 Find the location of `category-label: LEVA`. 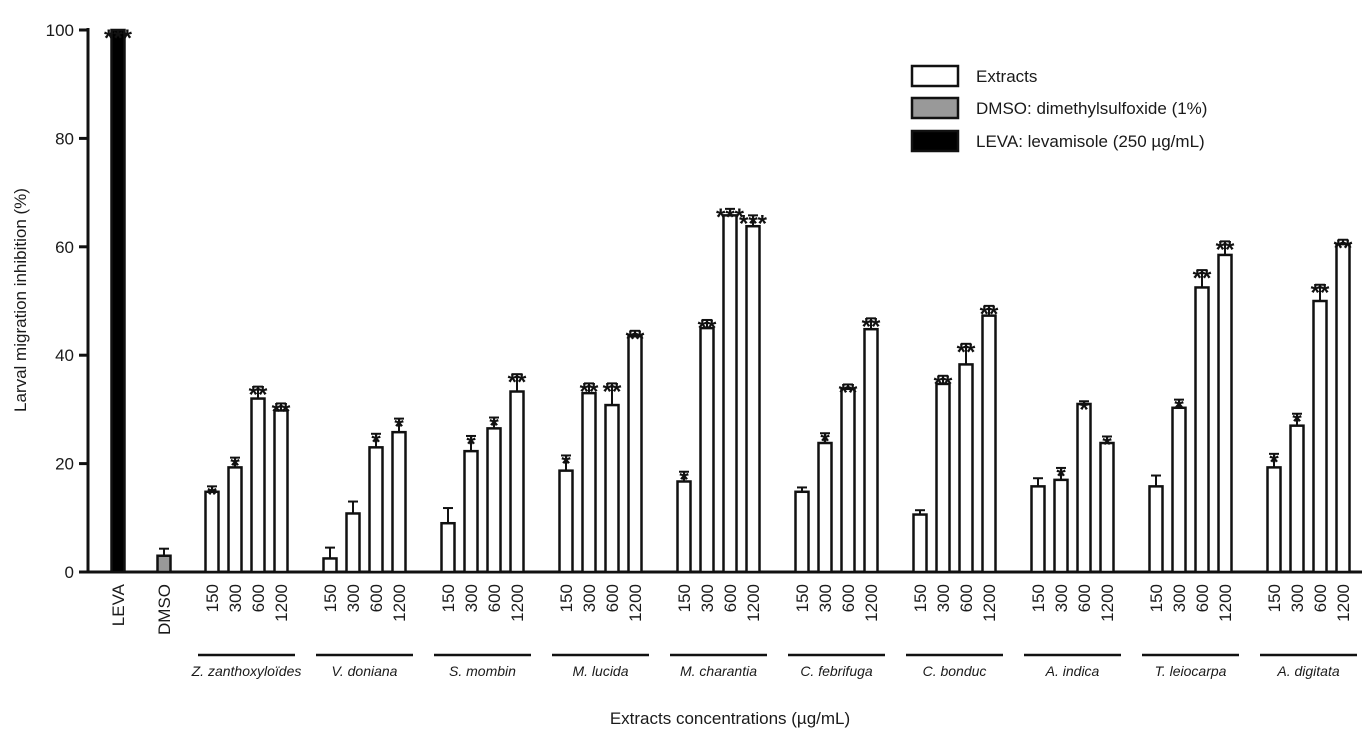

category-label: LEVA is located at coordinates (118, 604).